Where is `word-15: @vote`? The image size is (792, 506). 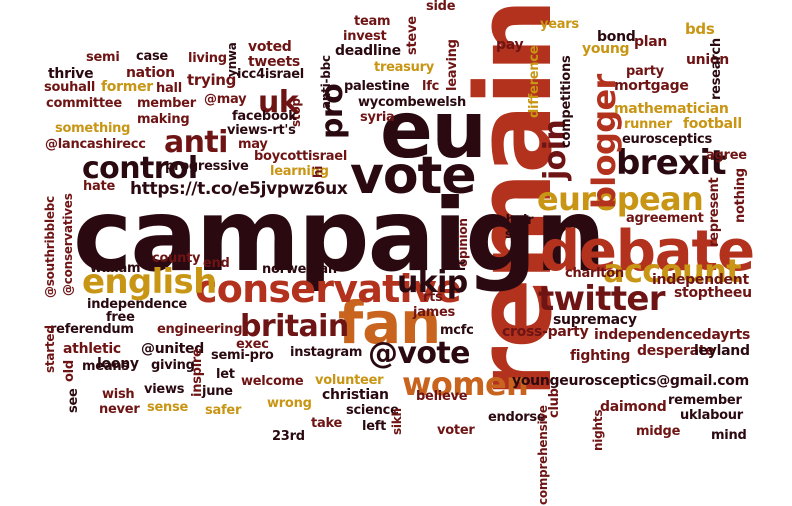
word-15: @vote is located at coordinates (419, 353).